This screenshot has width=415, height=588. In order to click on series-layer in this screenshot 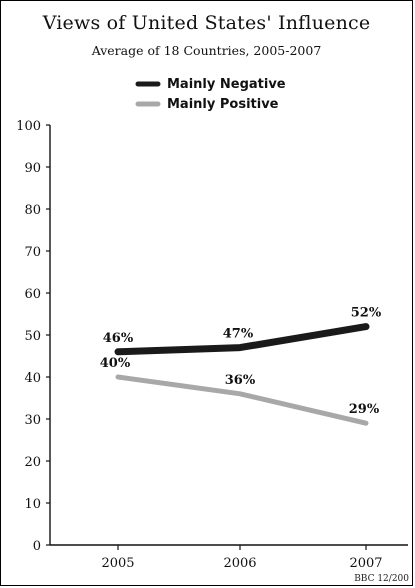, I will do `click(242, 374)`.